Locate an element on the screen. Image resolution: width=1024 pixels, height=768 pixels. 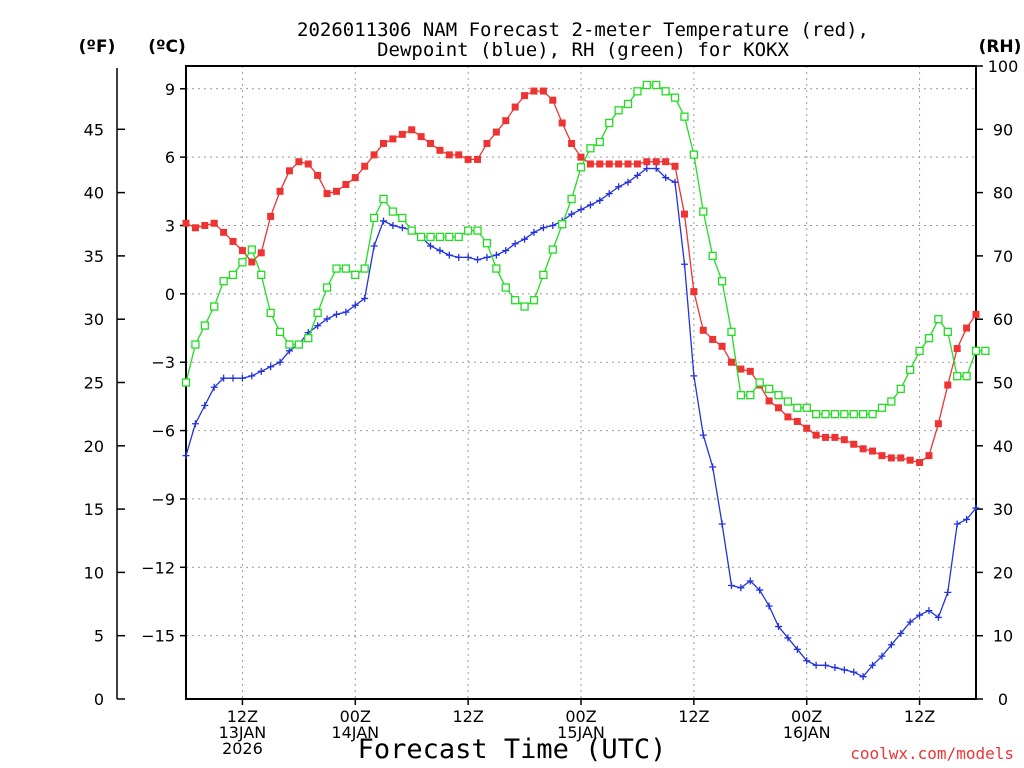
fahrenheit-axis: 0 5 10 15 20 25 30 35 40 45 is located at coordinates (104, 388).